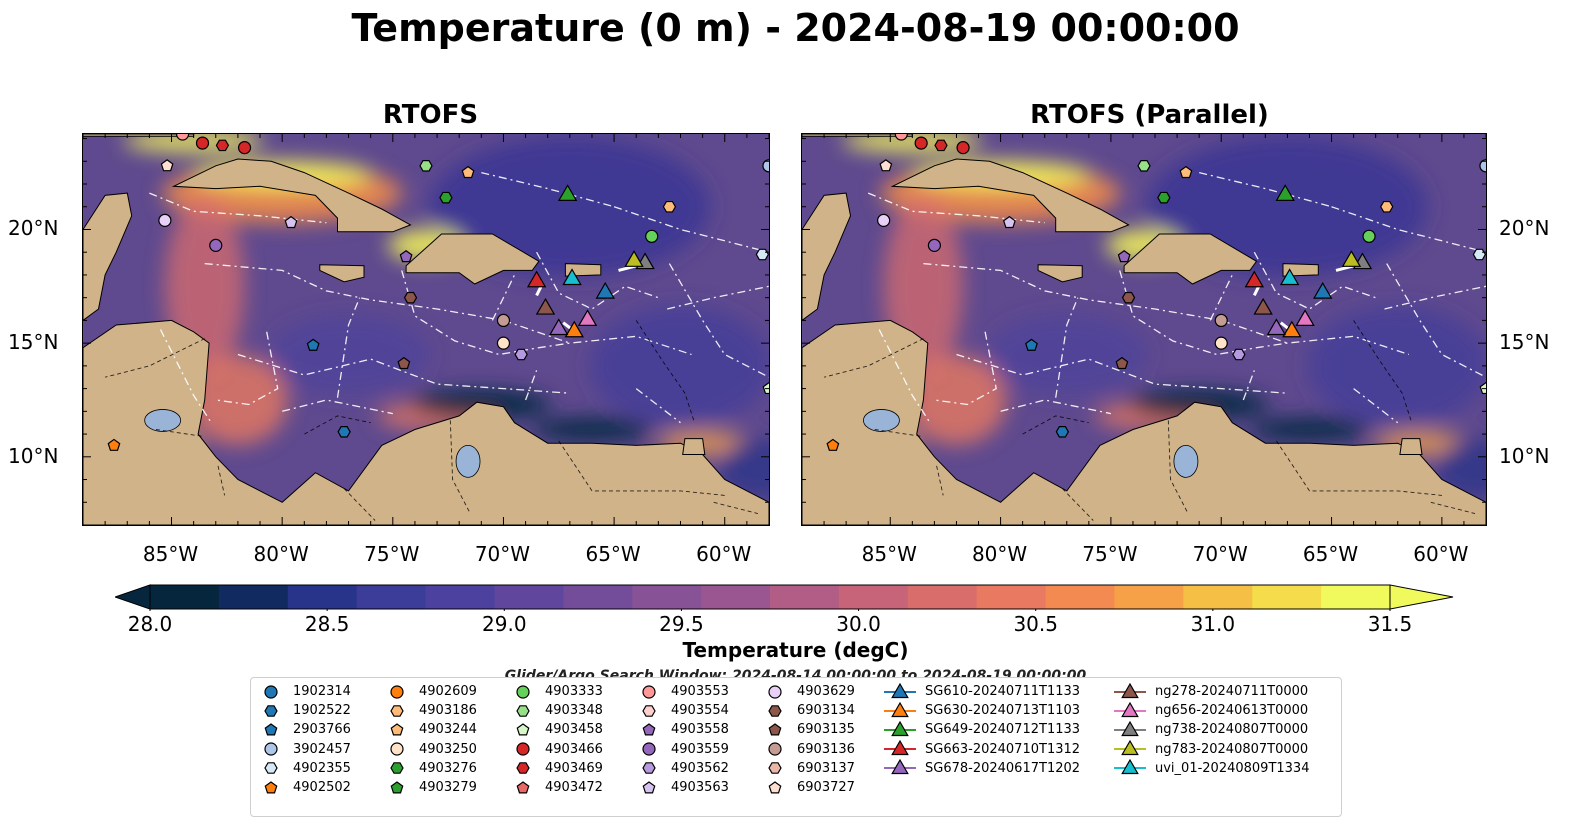 This screenshot has width=1591, height=829. What do you see at coordinates (322, 692) in the screenshot?
I see `legend-label: 1902314` at bounding box center [322, 692].